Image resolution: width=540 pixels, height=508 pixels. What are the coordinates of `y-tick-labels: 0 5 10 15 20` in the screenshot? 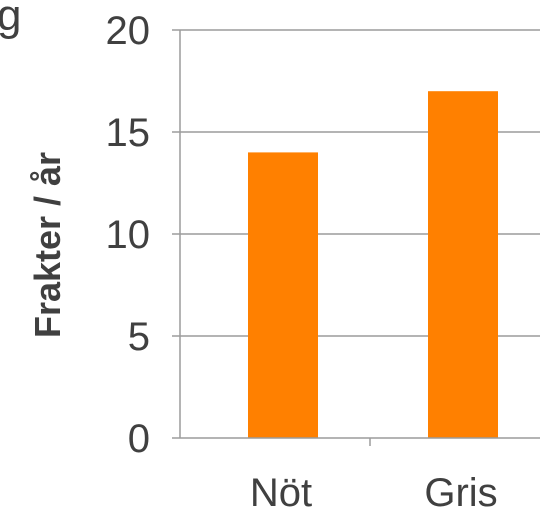 It's located at (128, 235).